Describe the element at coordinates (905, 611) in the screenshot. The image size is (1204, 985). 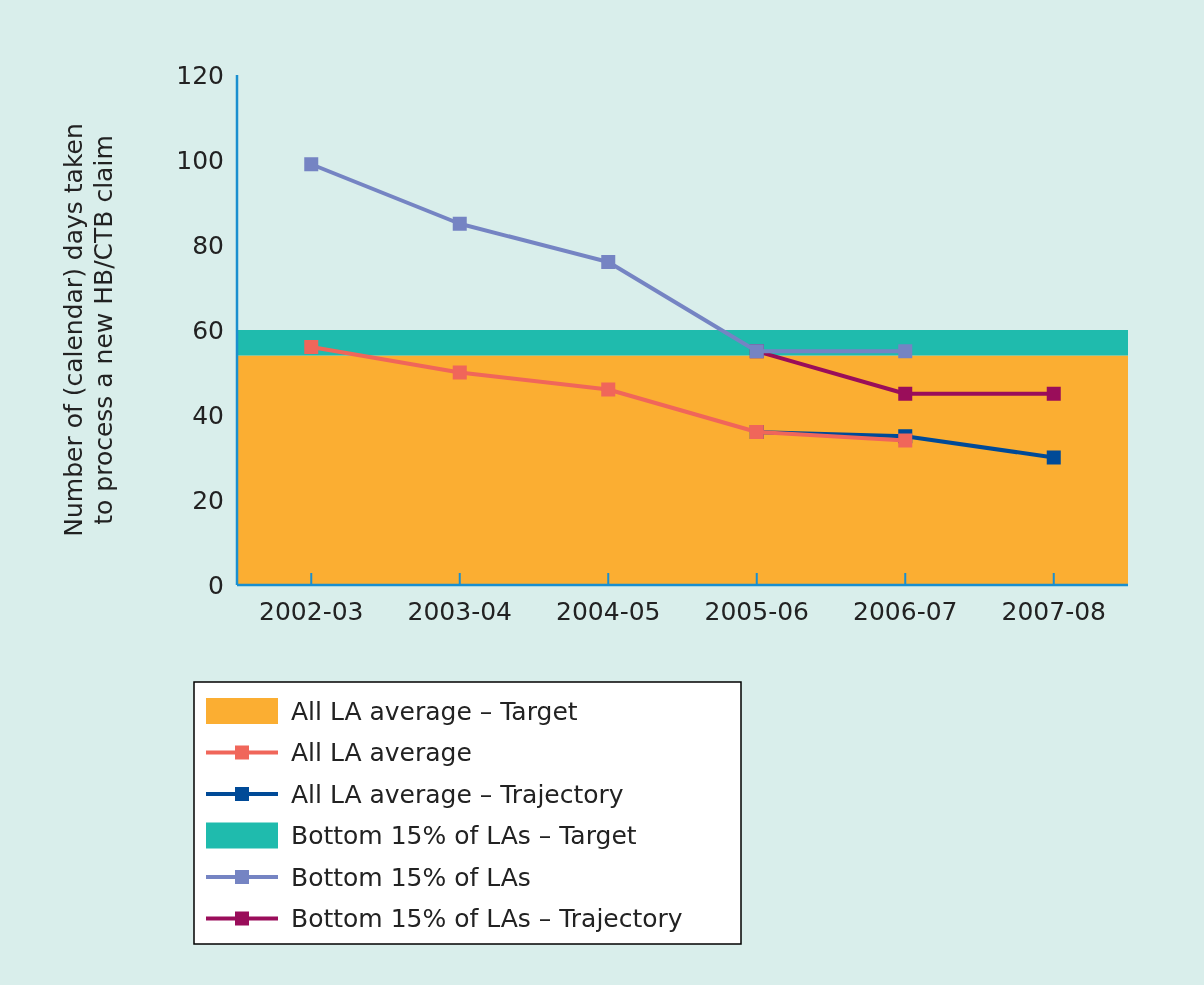
I see `x-tick-label: 2006-07` at that location.